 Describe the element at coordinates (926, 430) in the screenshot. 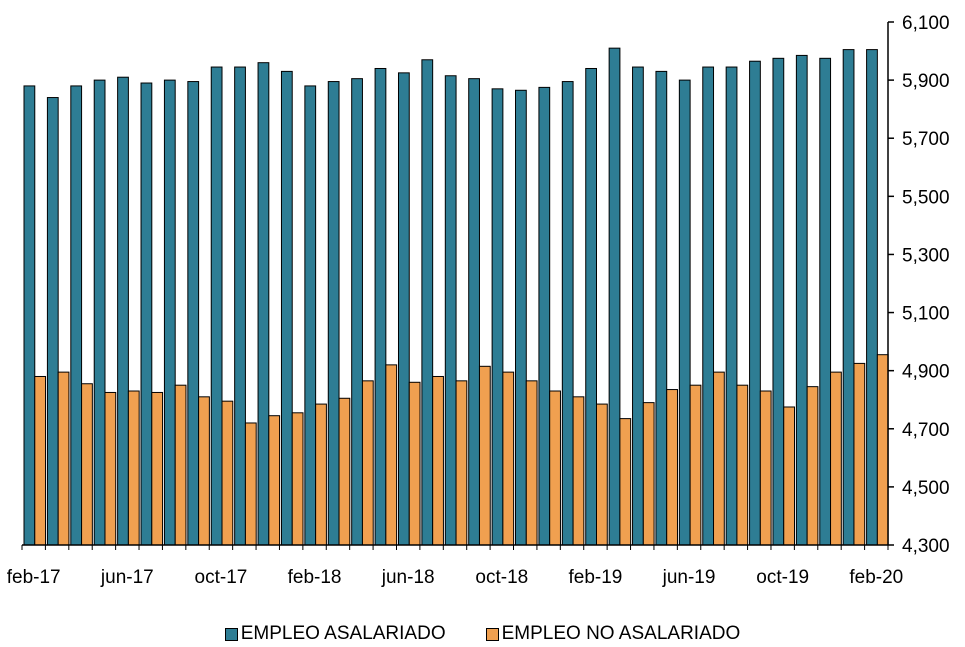

I see `y-tick-label: 4,700` at that location.